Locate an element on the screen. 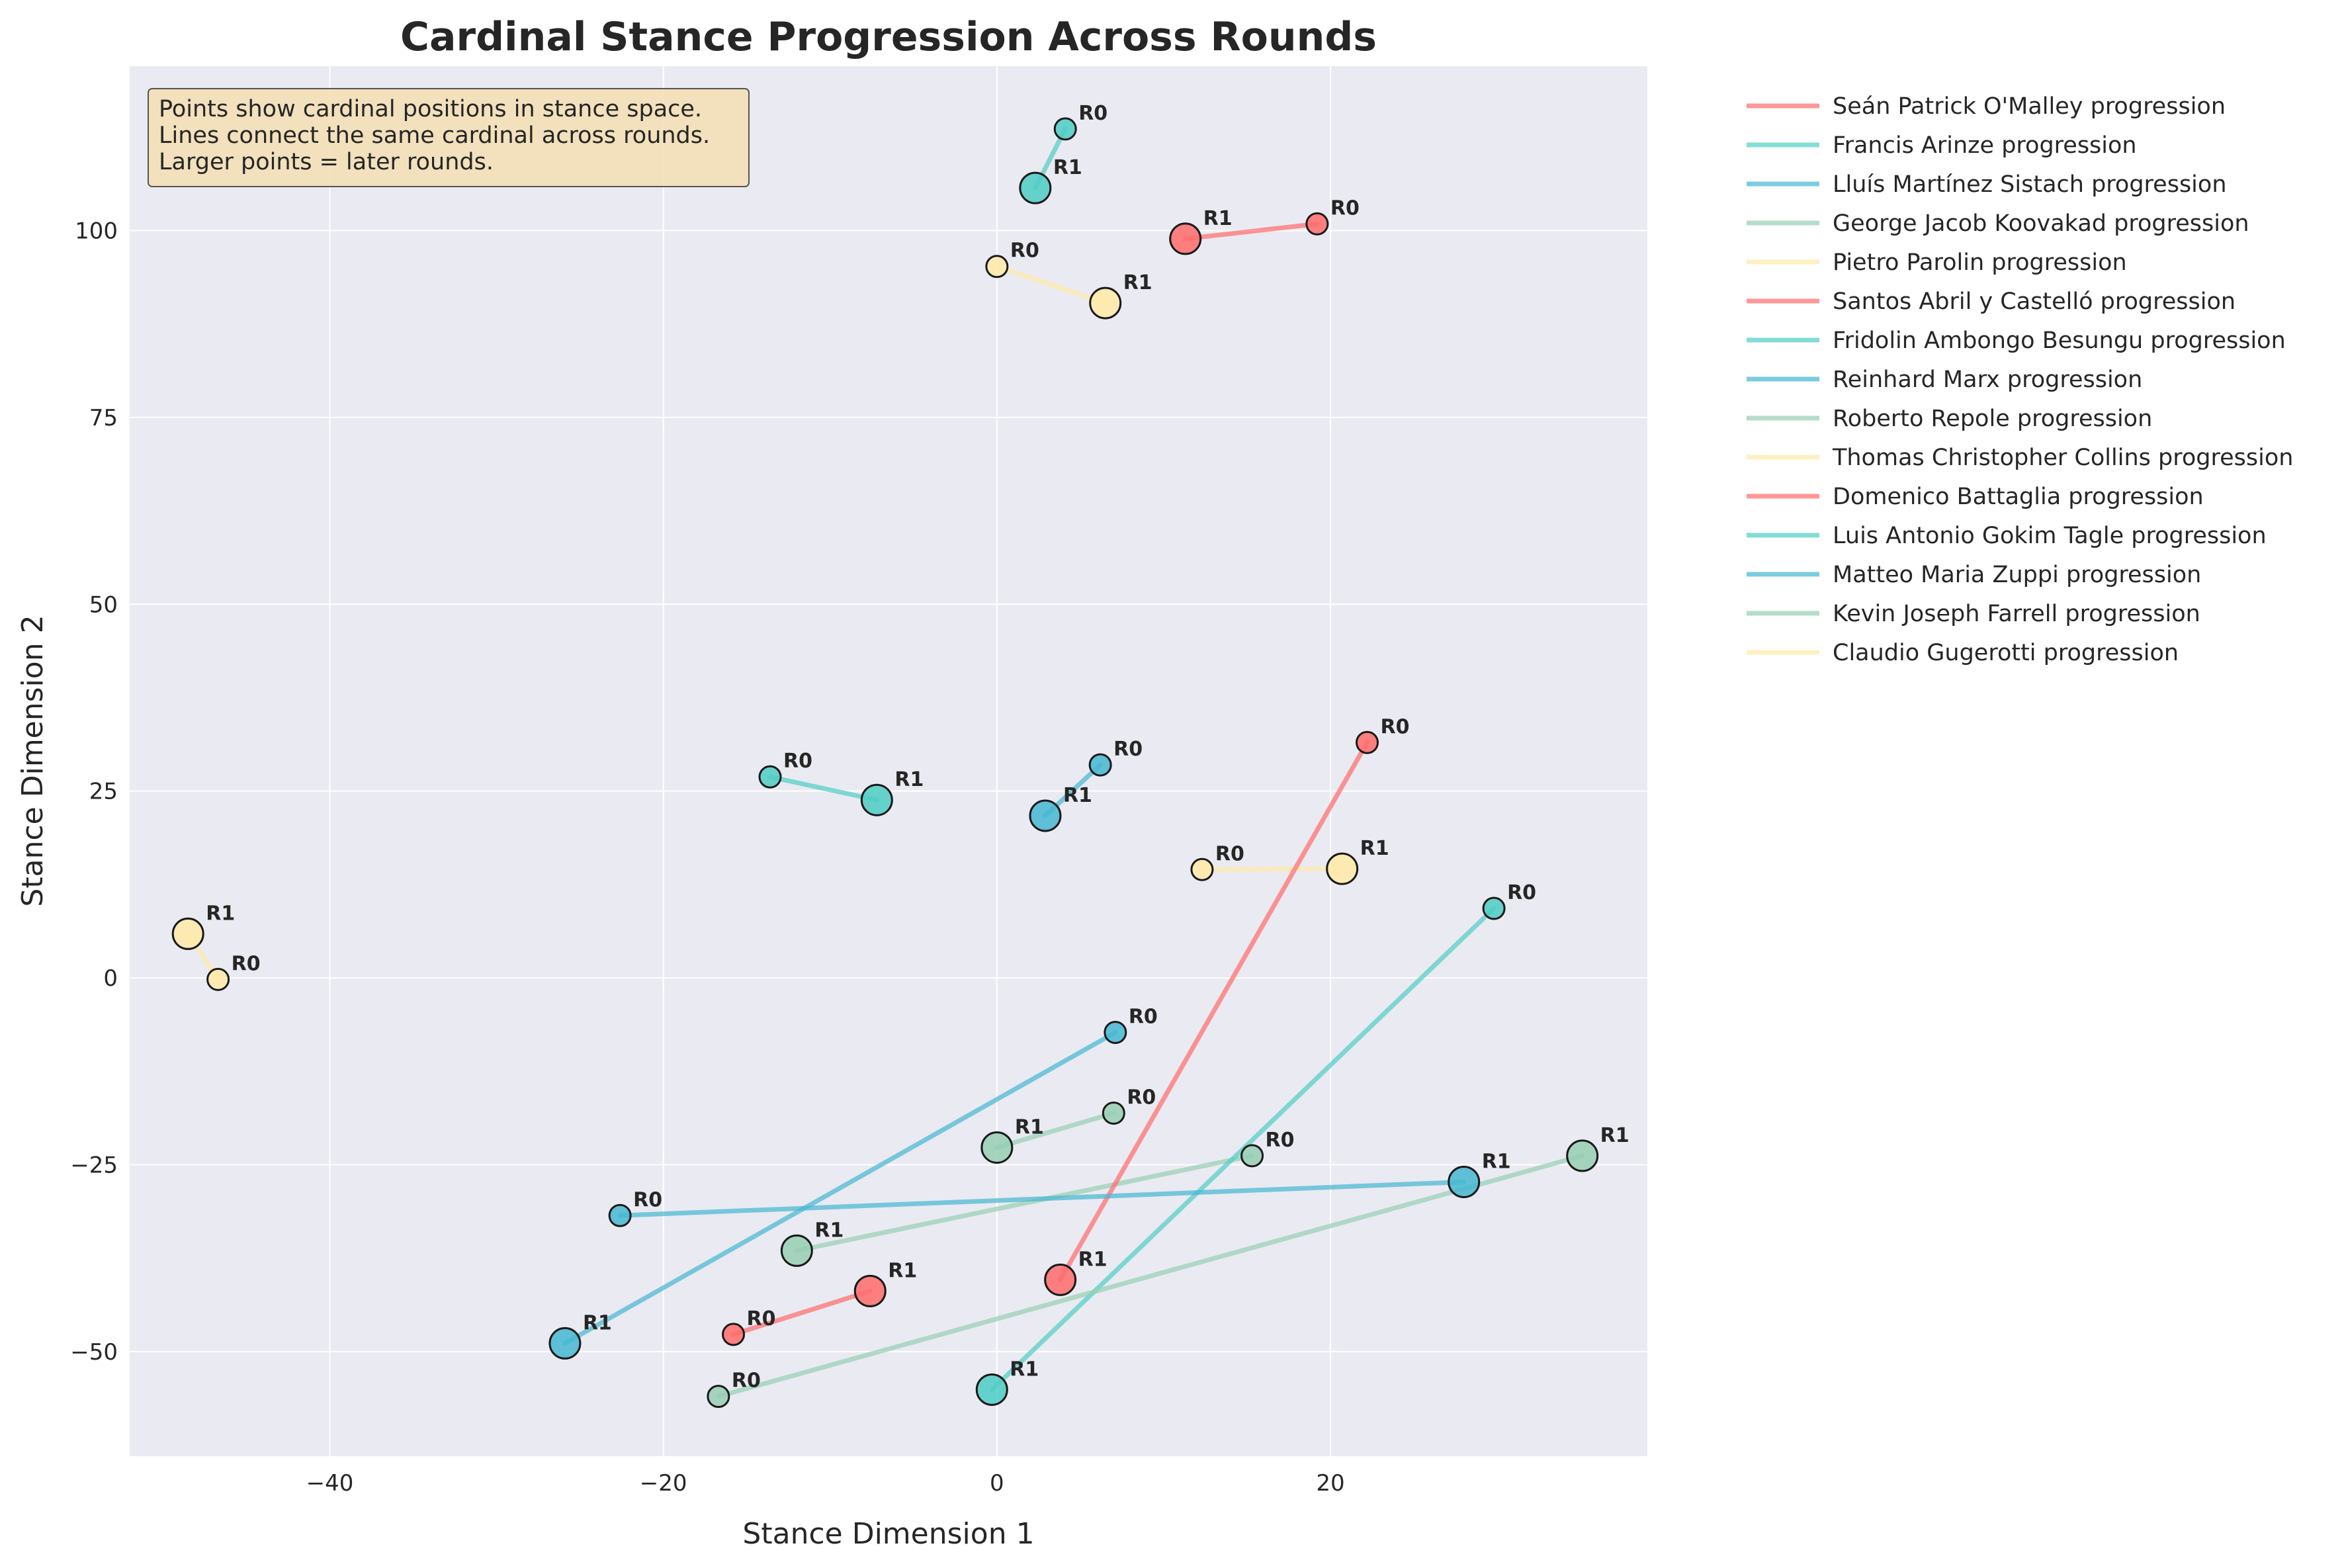 The height and width of the screenshot is (1568, 2344). legend-entry: Domenico Battaglia progression is located at coordinates (2019, 497).